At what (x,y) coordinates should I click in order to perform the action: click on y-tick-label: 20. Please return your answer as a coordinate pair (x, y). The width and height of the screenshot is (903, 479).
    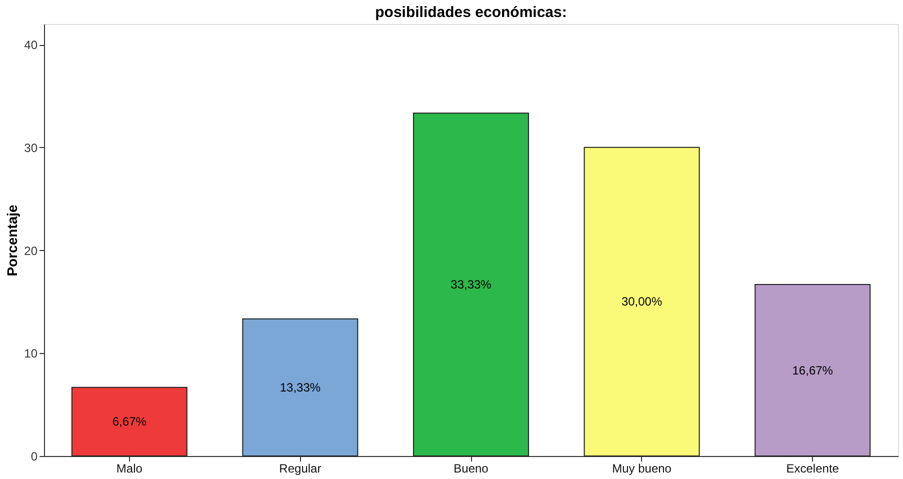
    Looking at the image, I should click on (31, 251).